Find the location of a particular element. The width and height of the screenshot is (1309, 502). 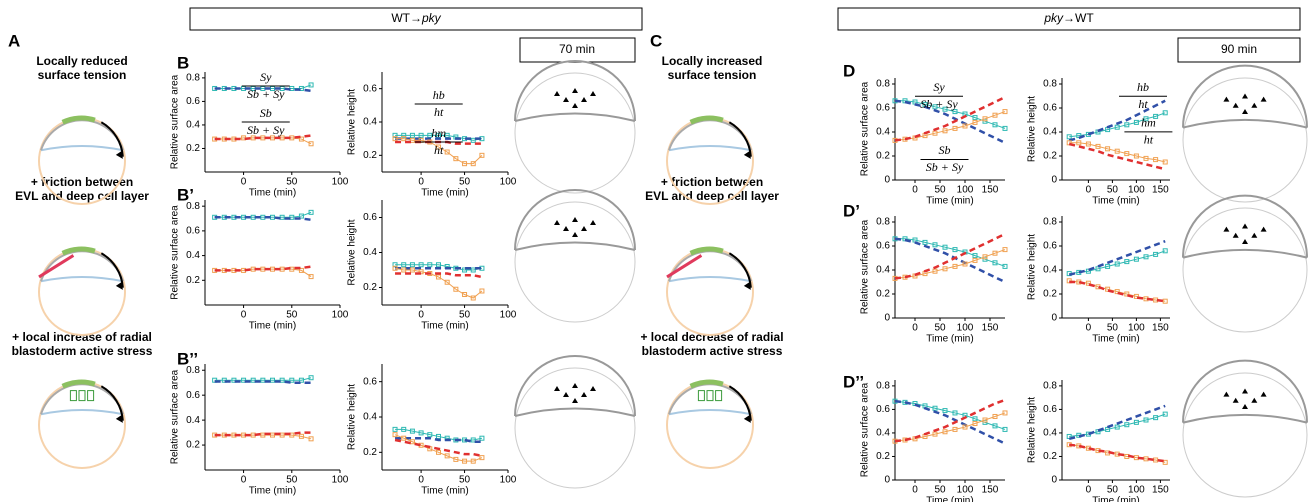

panel-letter: D’’ is located at coordinates (853, 381).